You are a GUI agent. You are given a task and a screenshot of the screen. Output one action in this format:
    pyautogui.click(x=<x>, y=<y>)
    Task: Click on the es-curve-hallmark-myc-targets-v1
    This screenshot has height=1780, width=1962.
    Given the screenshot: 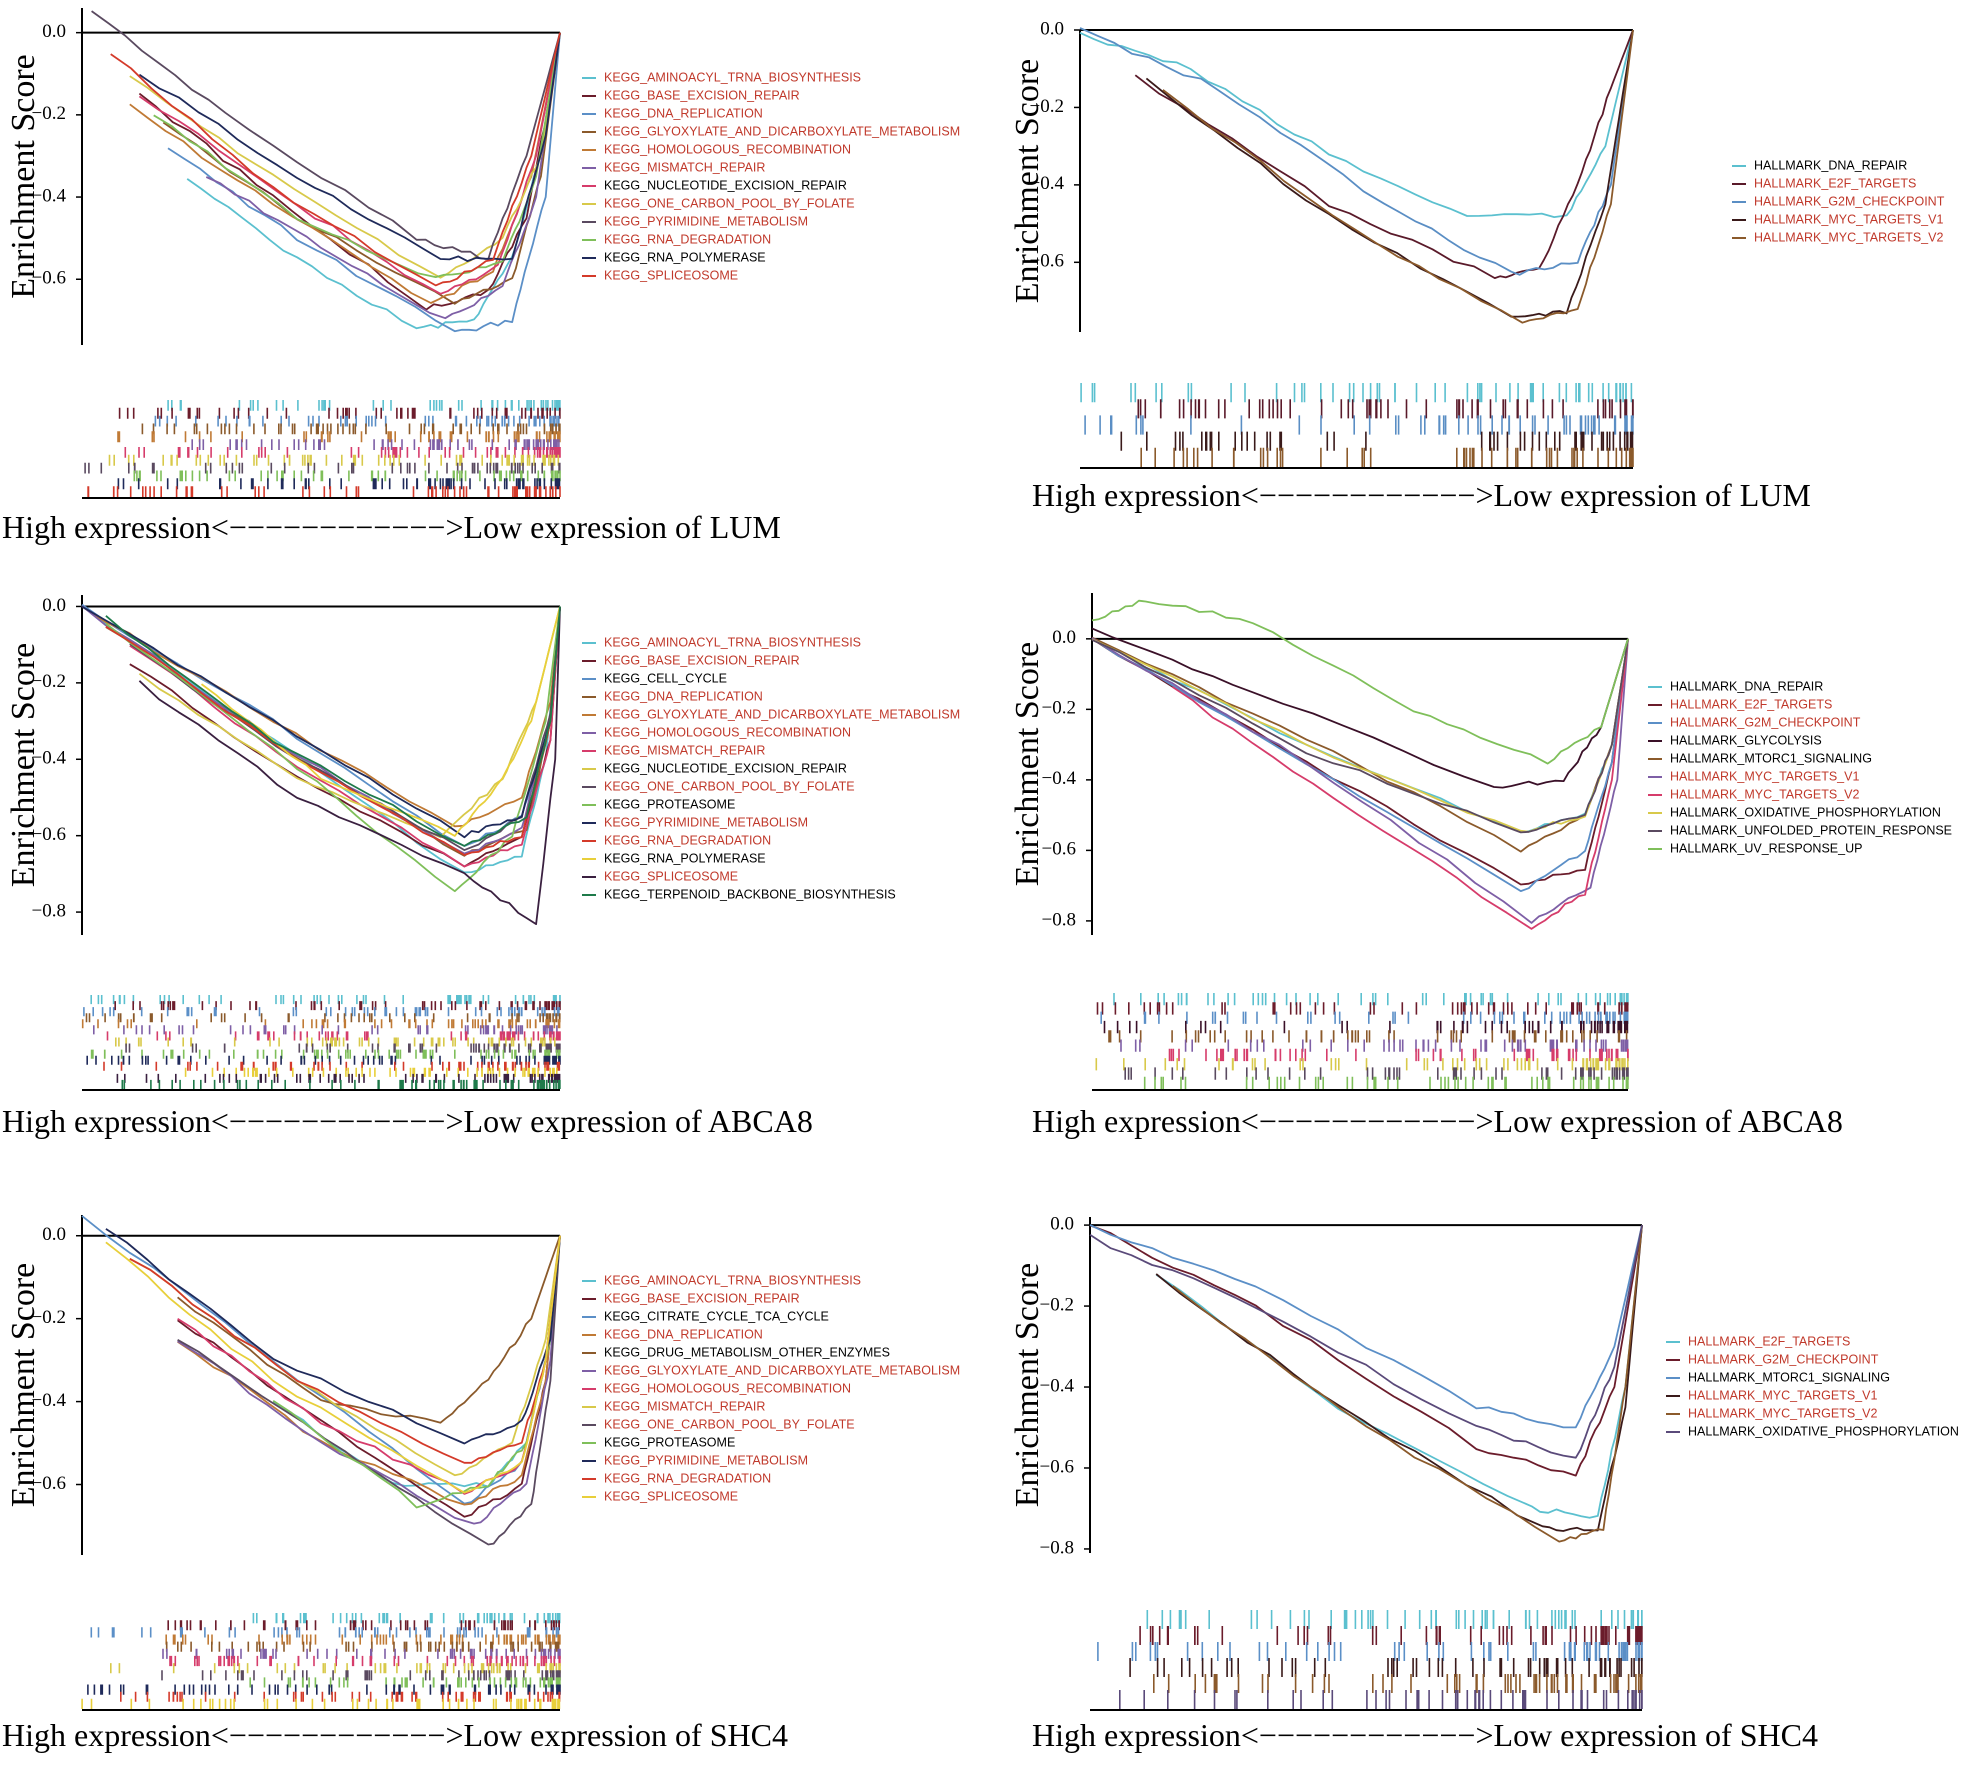 What is the action you would take?
    pyautogui.click(x=1399, y=1378)
    